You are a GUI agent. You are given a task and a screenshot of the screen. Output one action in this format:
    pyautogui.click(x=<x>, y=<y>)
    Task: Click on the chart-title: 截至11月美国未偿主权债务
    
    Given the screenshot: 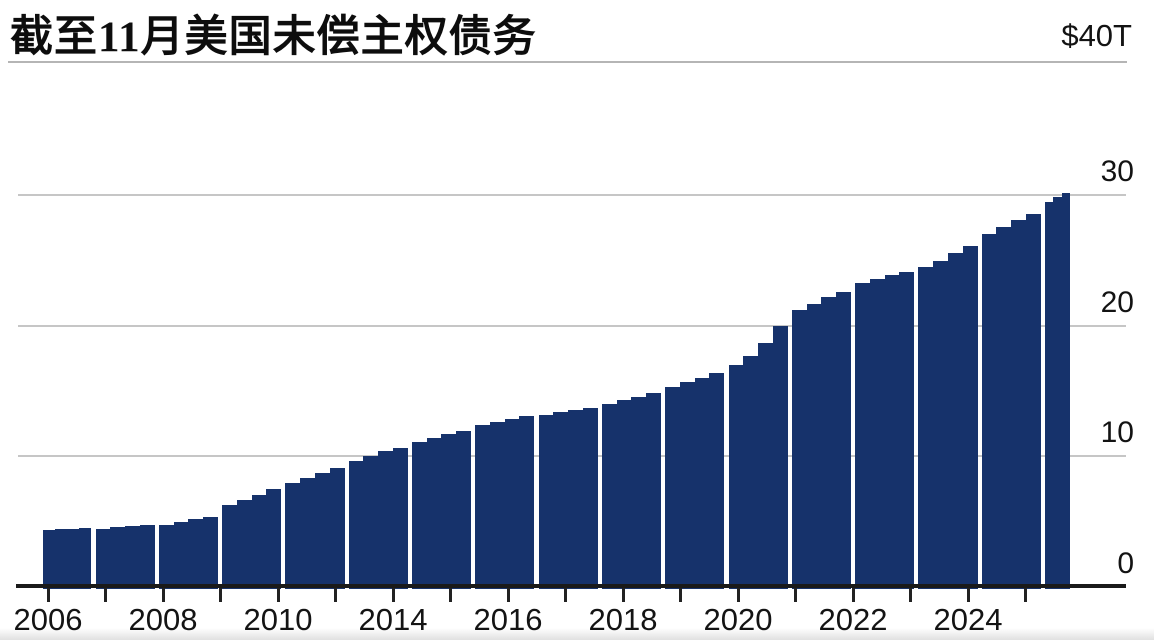 What is the action you would take?
    pyautogui.click(x=273, y=37)
    